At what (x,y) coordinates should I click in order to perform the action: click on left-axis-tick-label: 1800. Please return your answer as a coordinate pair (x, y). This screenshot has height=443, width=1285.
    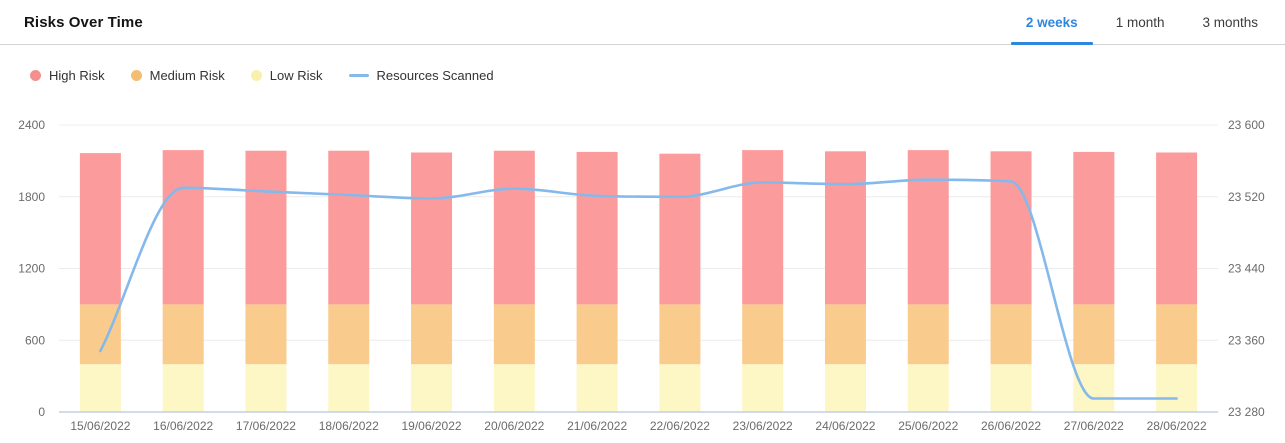
    Looking at the image, I should click on (31, 197).